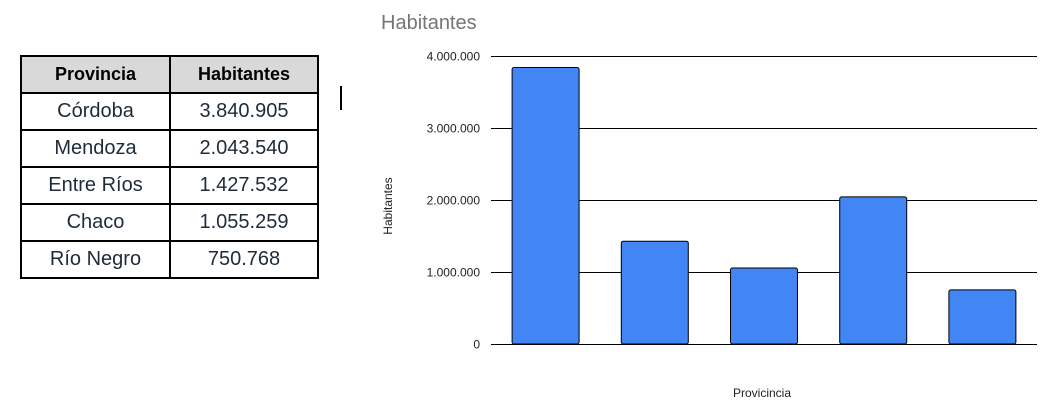 Image resolution: width=1060 pixels, height=412 pixels. Describe the element at coordinates (429, 23) in the screenshot. I see `chart-title: Habitantes` at that location.